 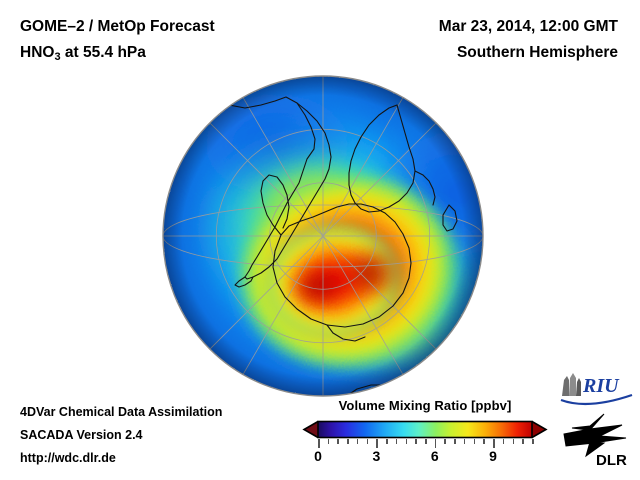 I want to click on header-left: GOME–2 / MetOp Forecast HNO3 at 55.4 hPa, so click(x=117, y=42).